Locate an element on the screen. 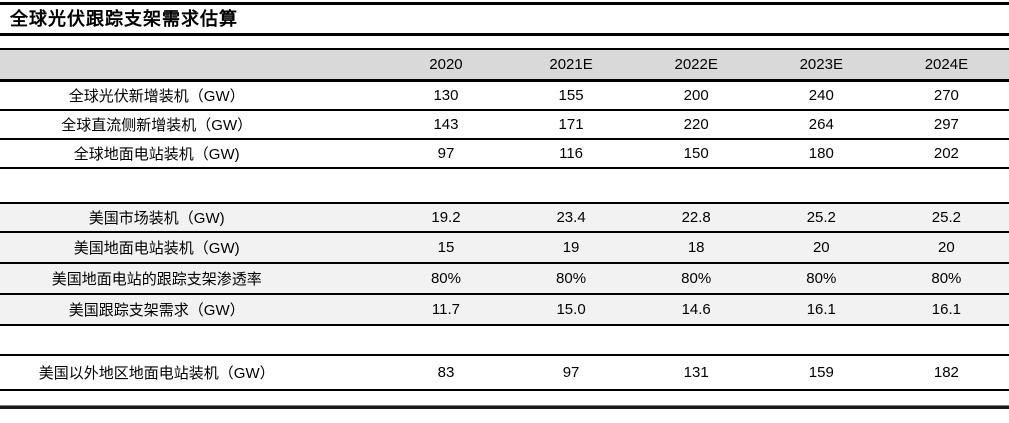 Image resolution: width=1009 pixels, height=423 pixels. row-value: 15 is located at coordinates (446, 247).